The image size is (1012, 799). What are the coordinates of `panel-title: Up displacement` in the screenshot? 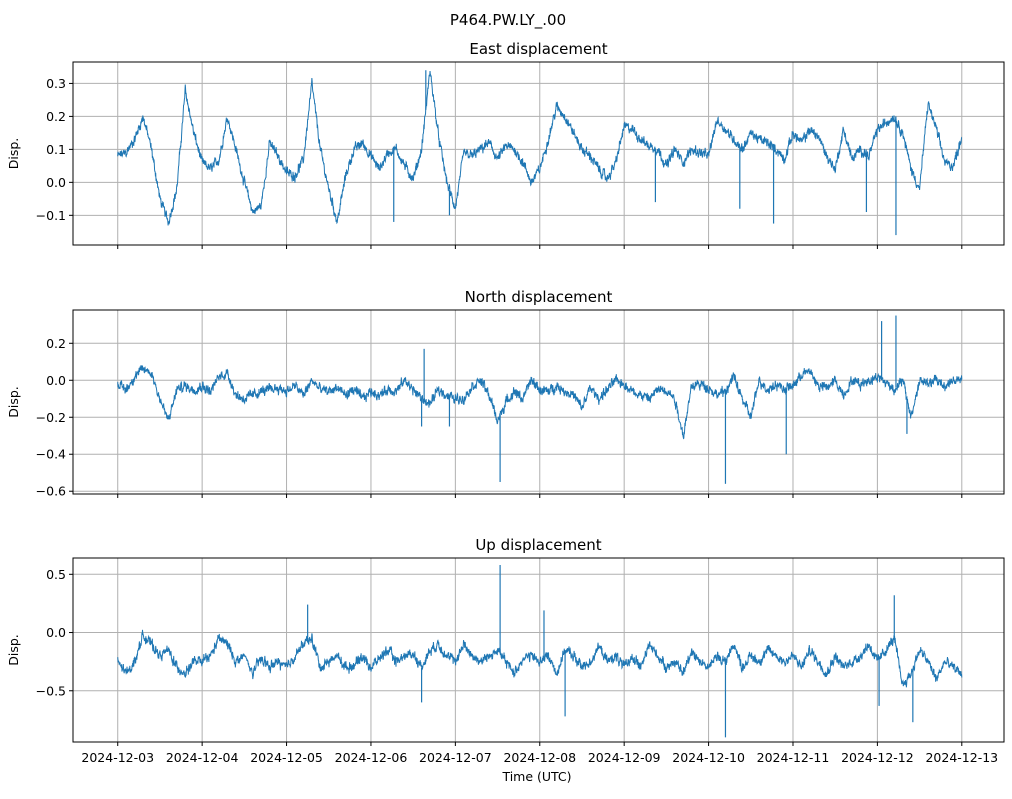 It's located at (538, 545).